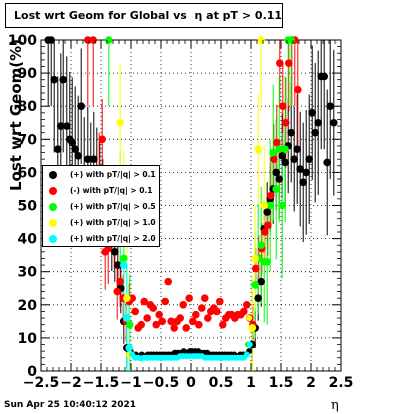 The image size is (400, 414). What do you see at coordinates (341, 383) in the screenshot?
I see `x-tick-label: 2.5` at bounding box center [341, 383].